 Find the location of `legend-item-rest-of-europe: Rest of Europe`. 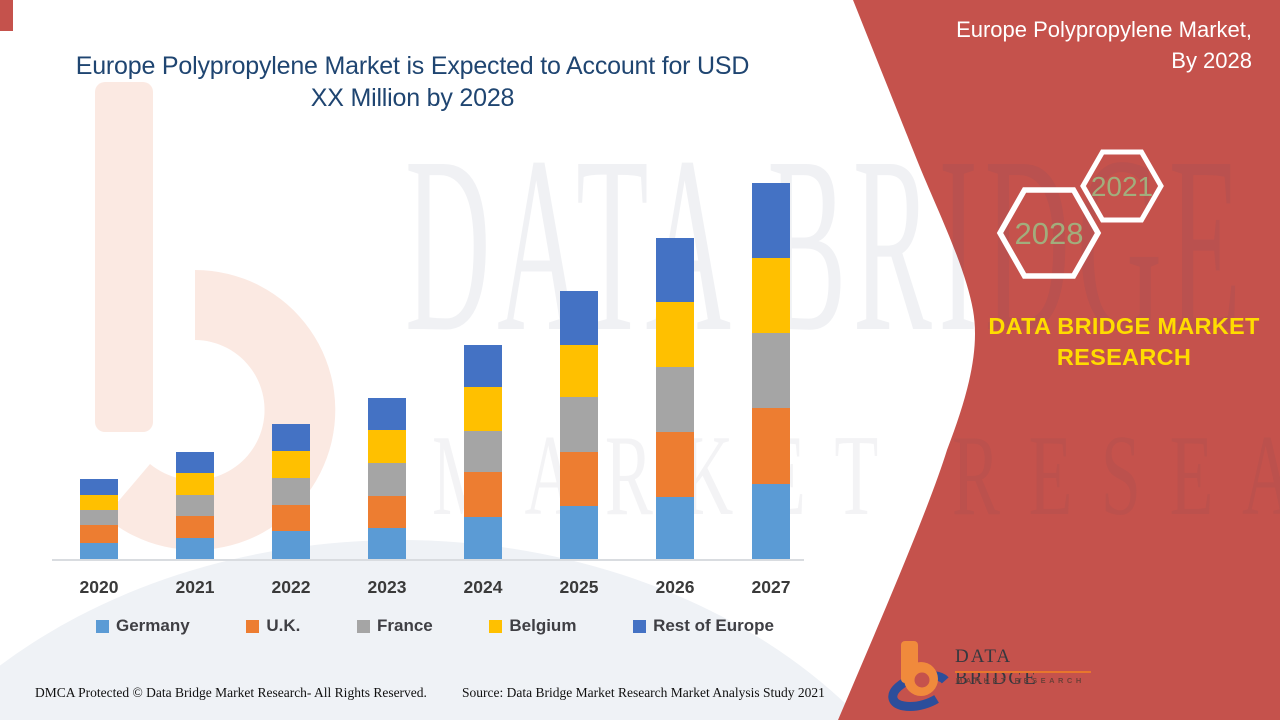

legend-item-rest-of-europe: Rest of Europe is located at coordinates (703, 626).